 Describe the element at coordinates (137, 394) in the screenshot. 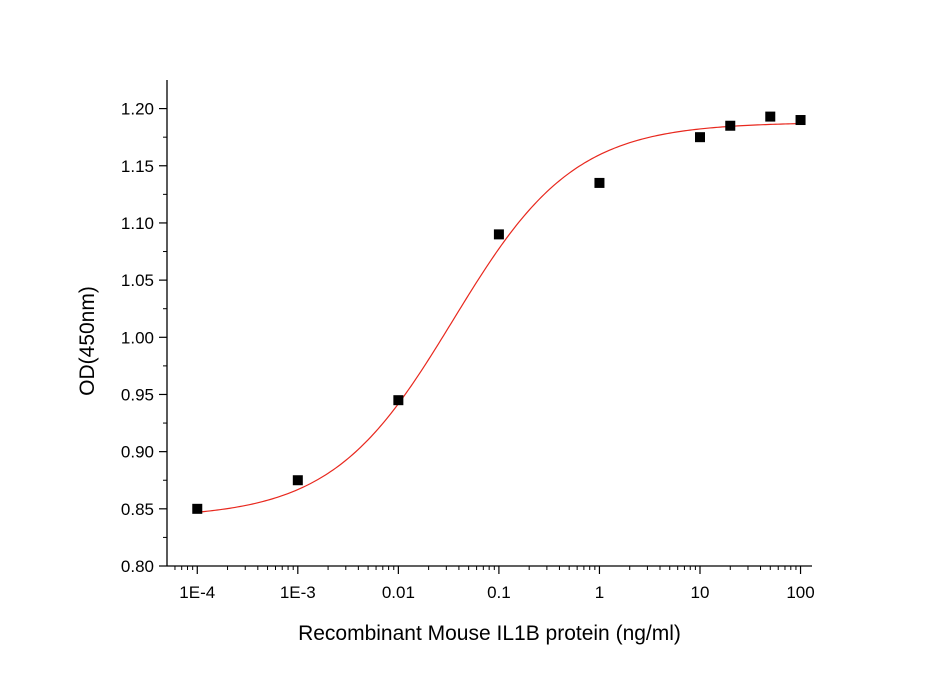

I see `y-tick-label: 0.95` at that location.